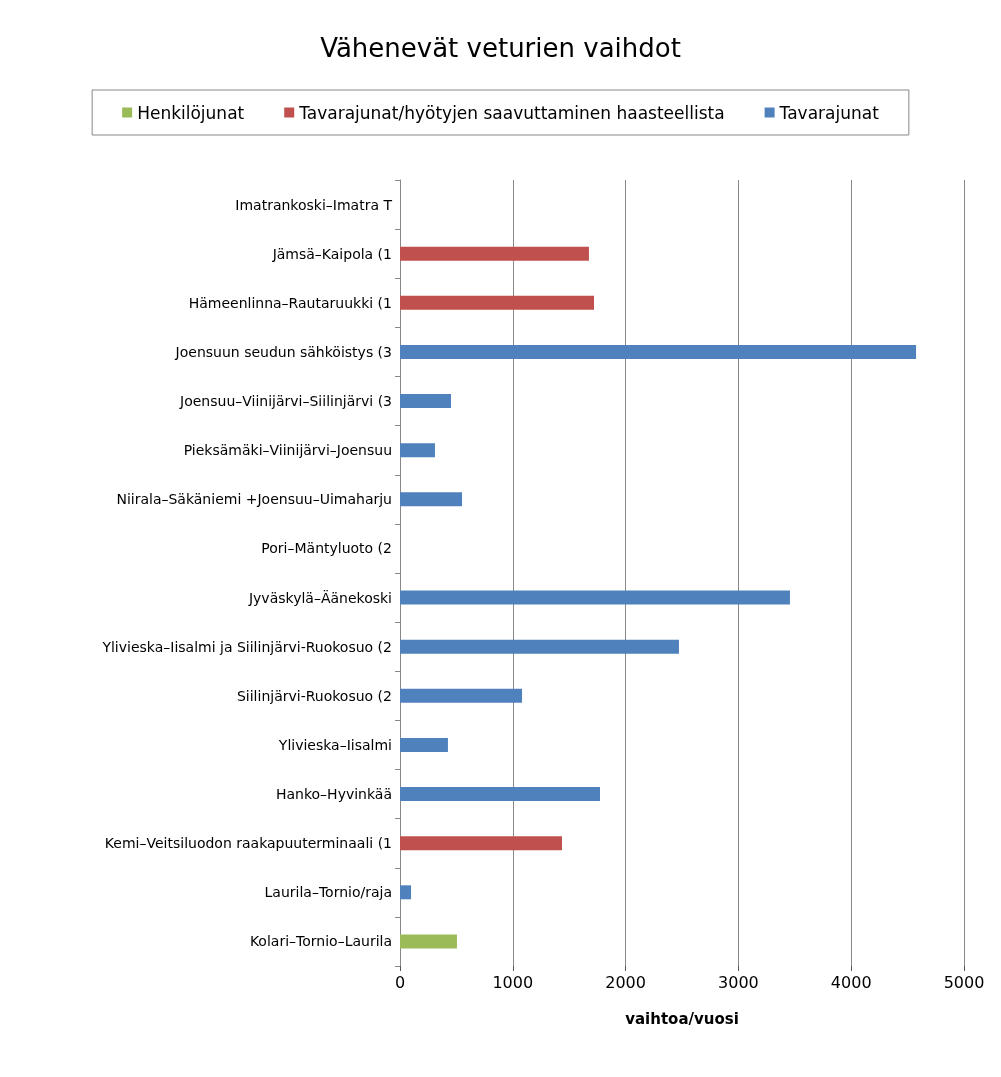  Describe the element at coordinates (191, 112) in the screenshot. I see `legend-label: Henkilöjunat` at that location.